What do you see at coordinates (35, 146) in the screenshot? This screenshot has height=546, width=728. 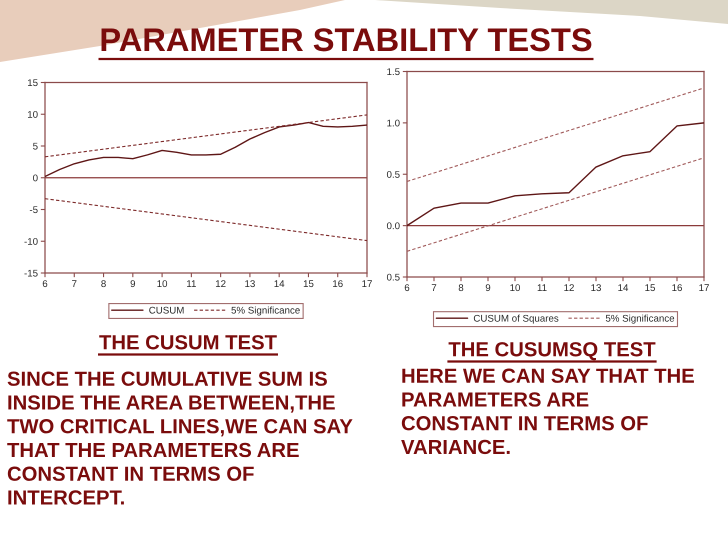 I see `y-tick-label: 5` at bounding box center [35, 146].